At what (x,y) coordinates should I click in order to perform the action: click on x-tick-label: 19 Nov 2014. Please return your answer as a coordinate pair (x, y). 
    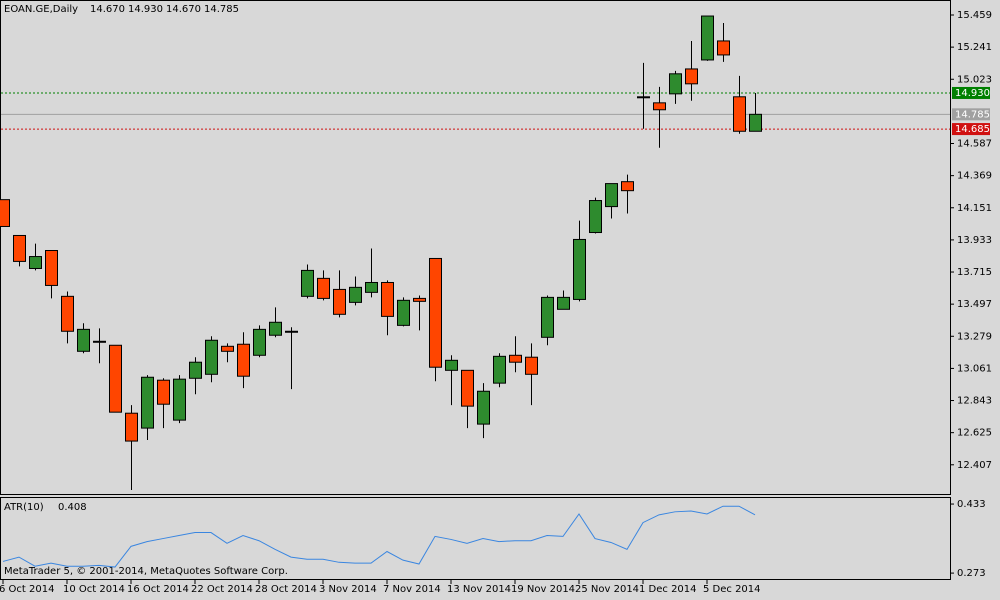
    Looking at the image, I should click on (543, 589).